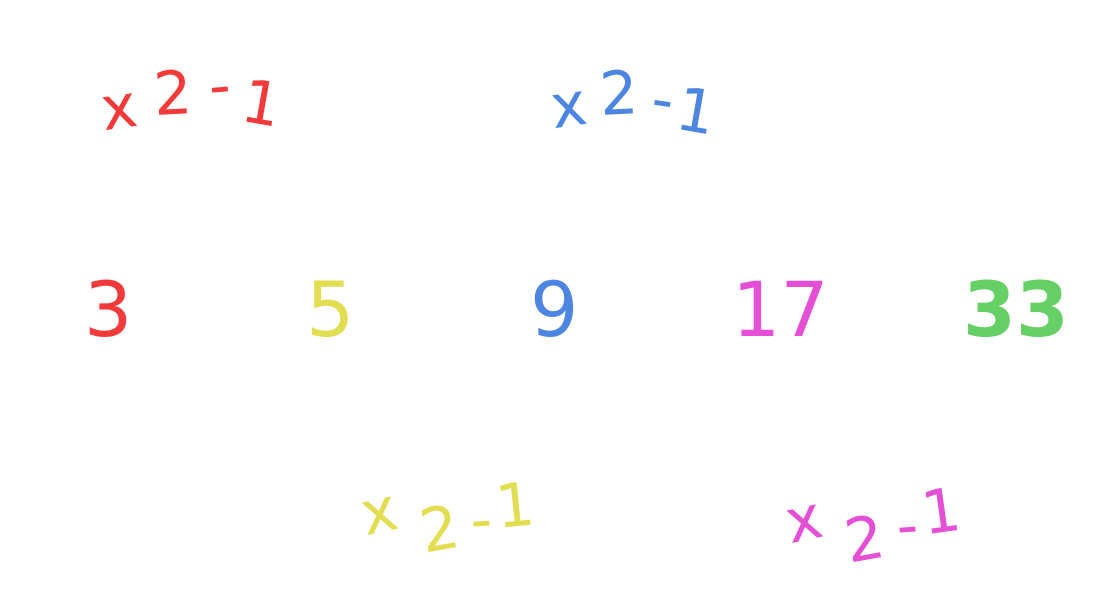 The height and width of the screenshot is (612, 1119). I want to click on operation-label-1: x 2 -1, so click(191, 97).